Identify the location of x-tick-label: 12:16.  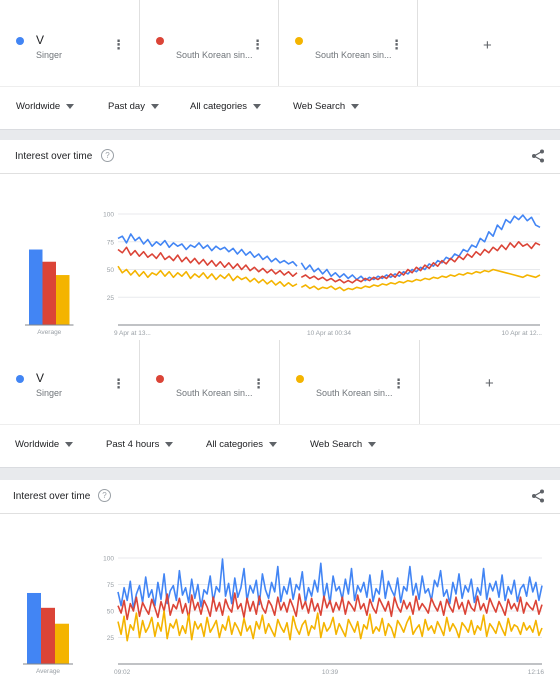
(536, 672).